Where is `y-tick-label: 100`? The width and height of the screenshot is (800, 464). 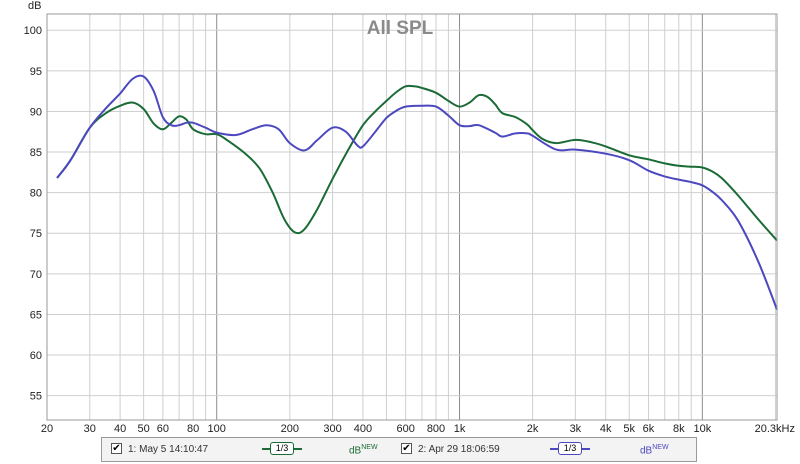
y-tick-label: 100 is located at coordinates (33, 31).